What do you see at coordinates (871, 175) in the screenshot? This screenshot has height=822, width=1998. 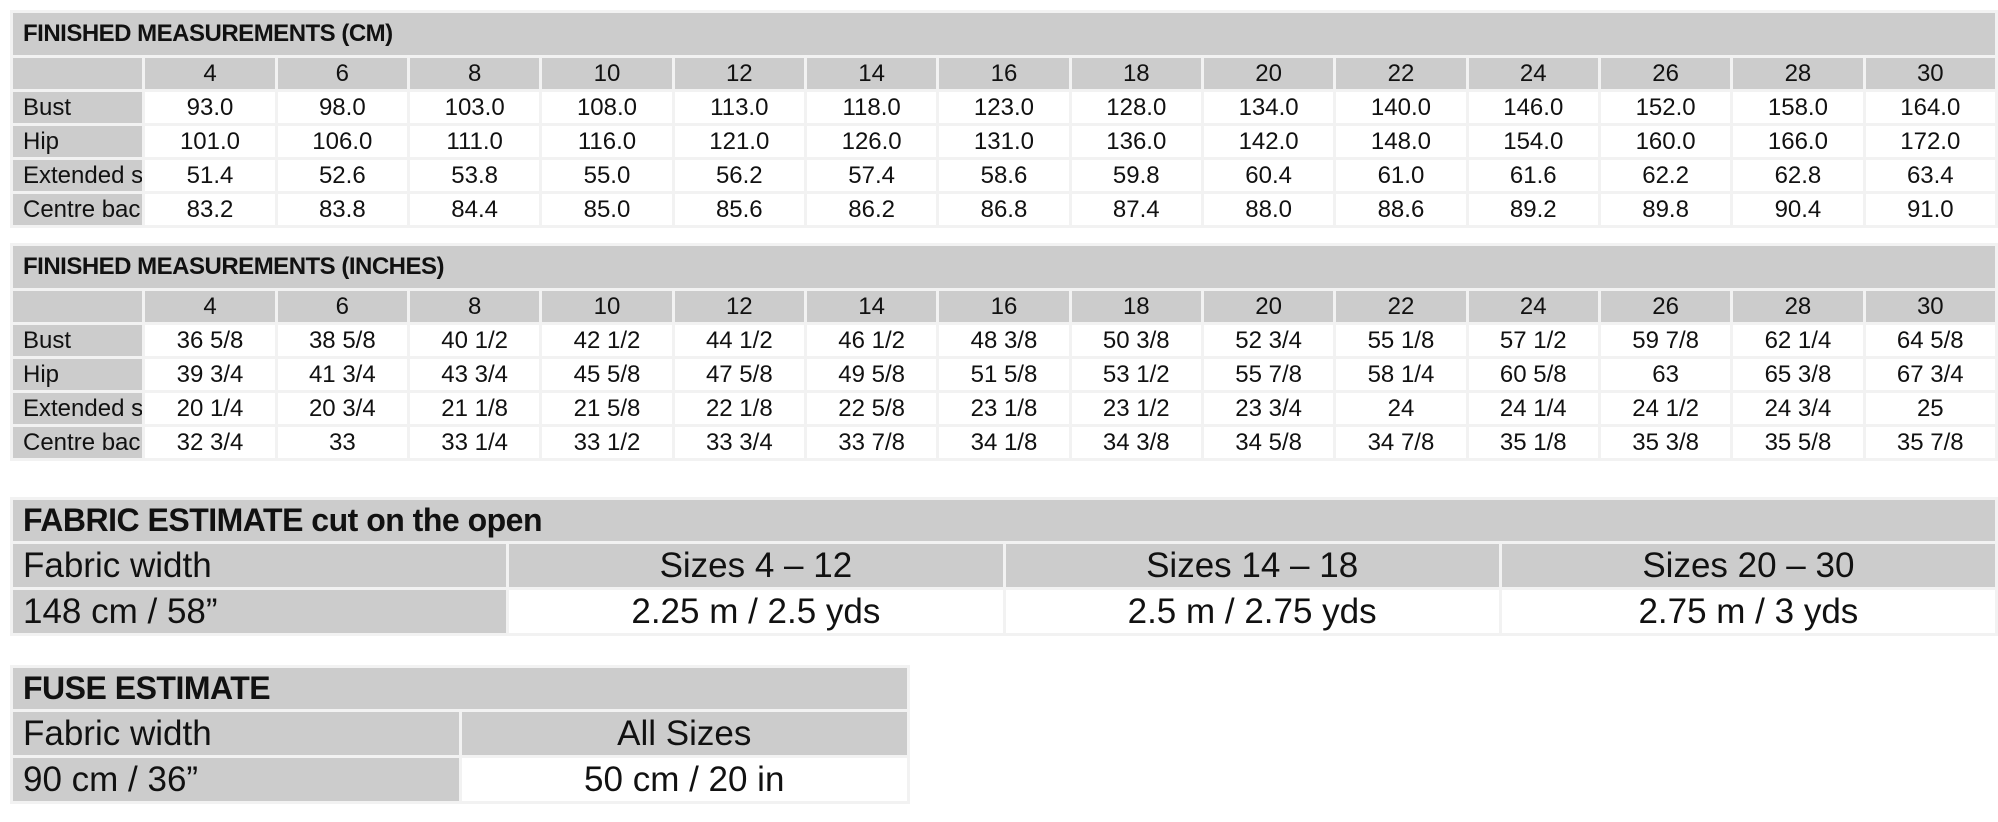 I see `measurement-cell: 57.4` at bounding box center [871, 175].